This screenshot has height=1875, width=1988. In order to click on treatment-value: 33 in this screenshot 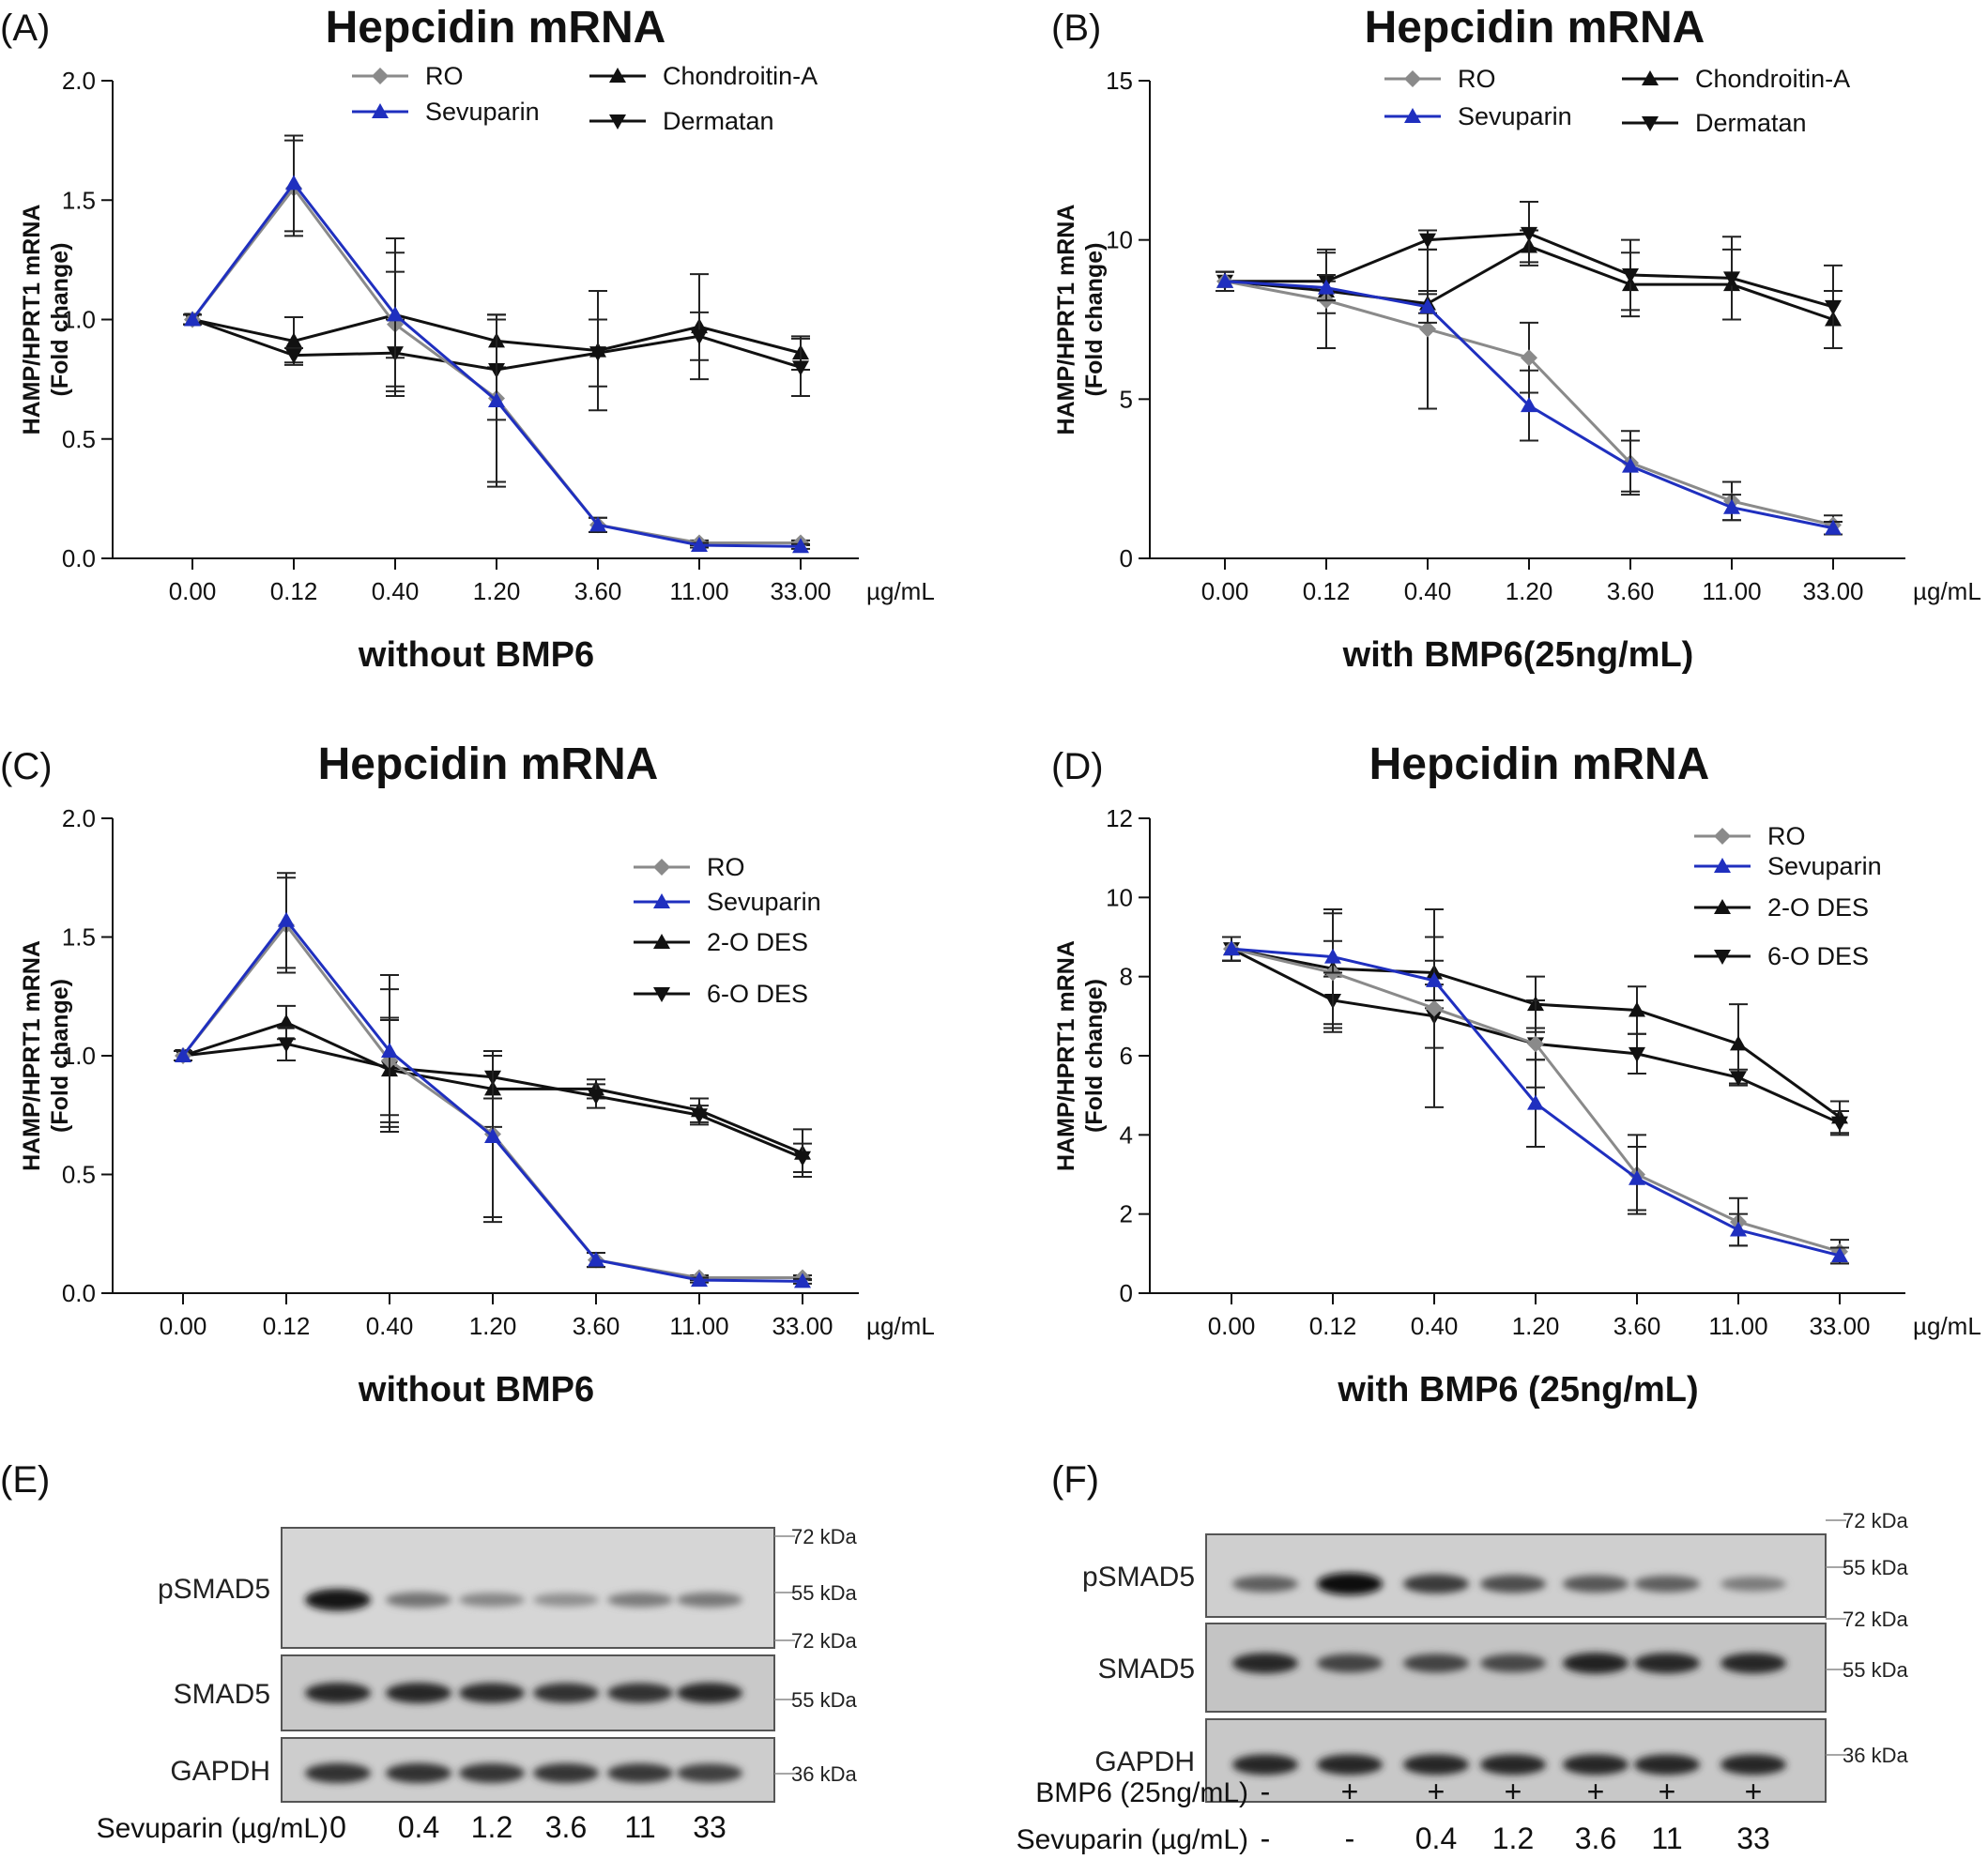, I will do `click(709, 1827)`.